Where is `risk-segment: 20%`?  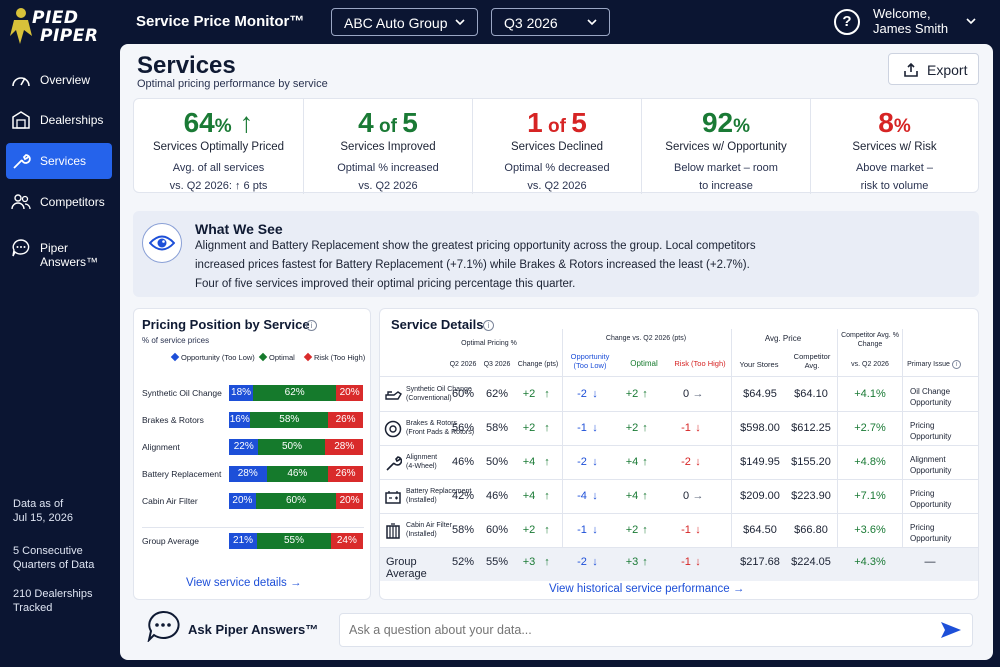 risk-segment: 20% is located at coordinates (349, 501).